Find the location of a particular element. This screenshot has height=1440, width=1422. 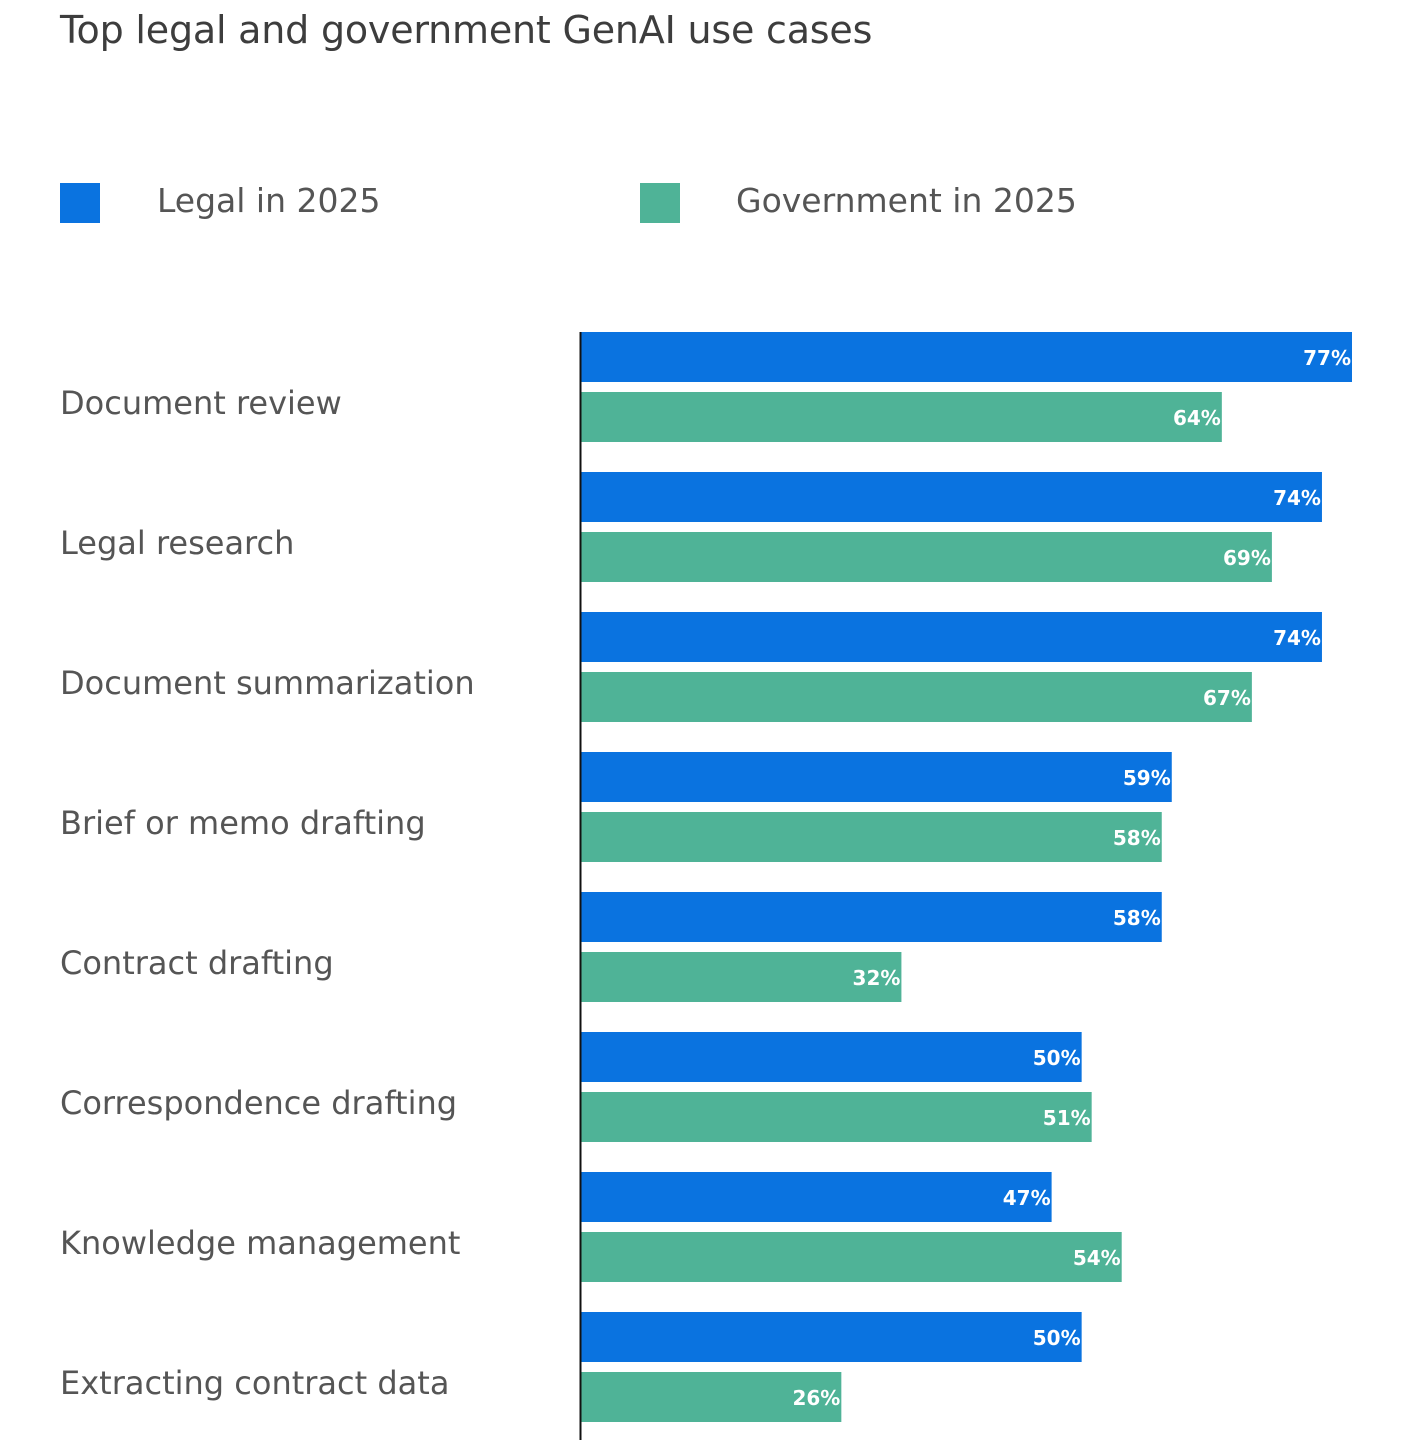

legal-value-label: 58% is located at coordinates (1137, 918).